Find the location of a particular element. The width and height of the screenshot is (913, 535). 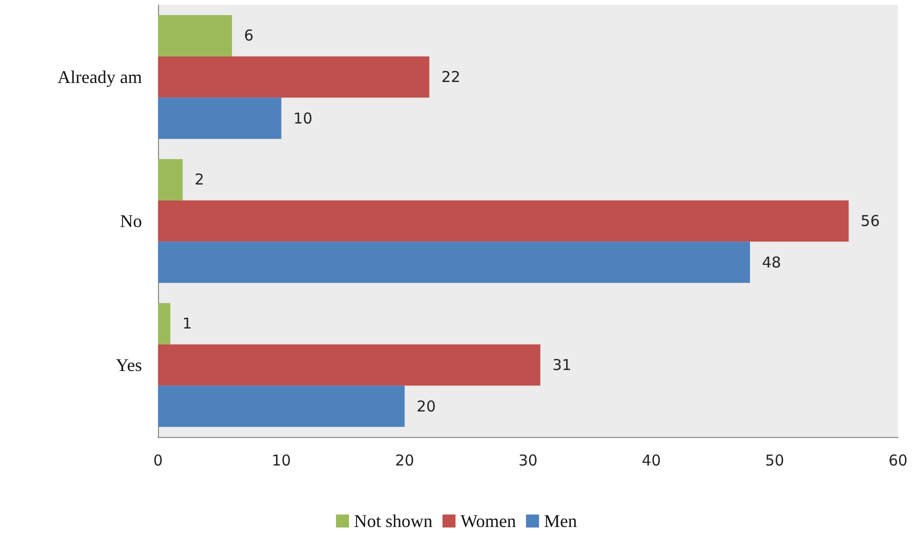

data-label: 48 is located at coordinates (772, 262).